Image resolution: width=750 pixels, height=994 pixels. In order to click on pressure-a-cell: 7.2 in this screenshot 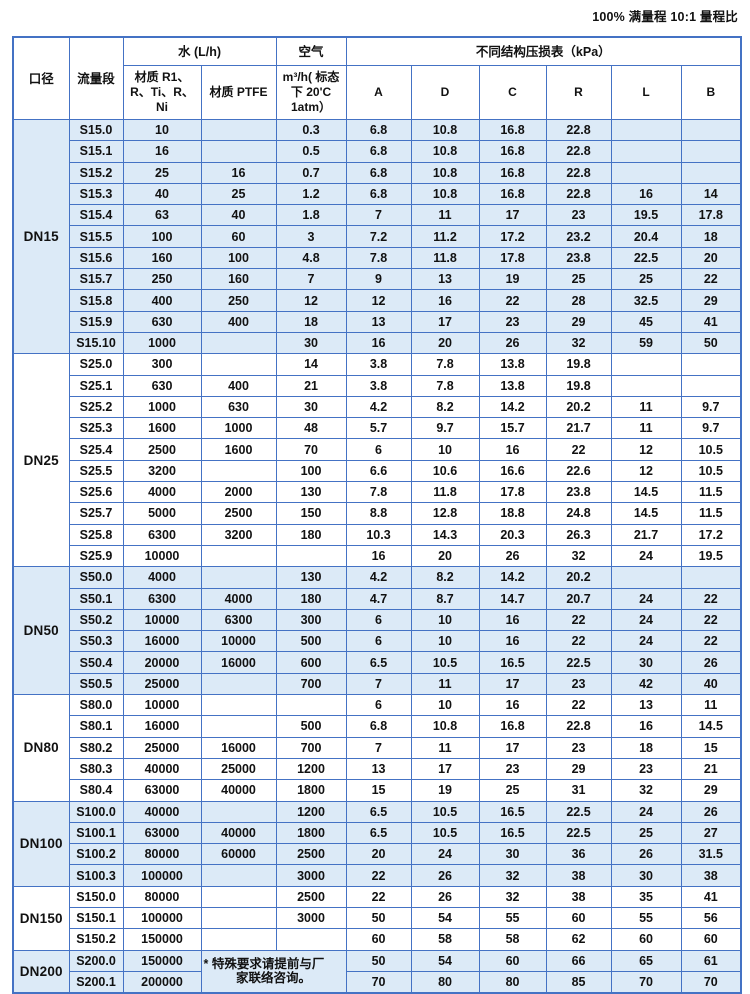, I will do `click(378, 236)`.